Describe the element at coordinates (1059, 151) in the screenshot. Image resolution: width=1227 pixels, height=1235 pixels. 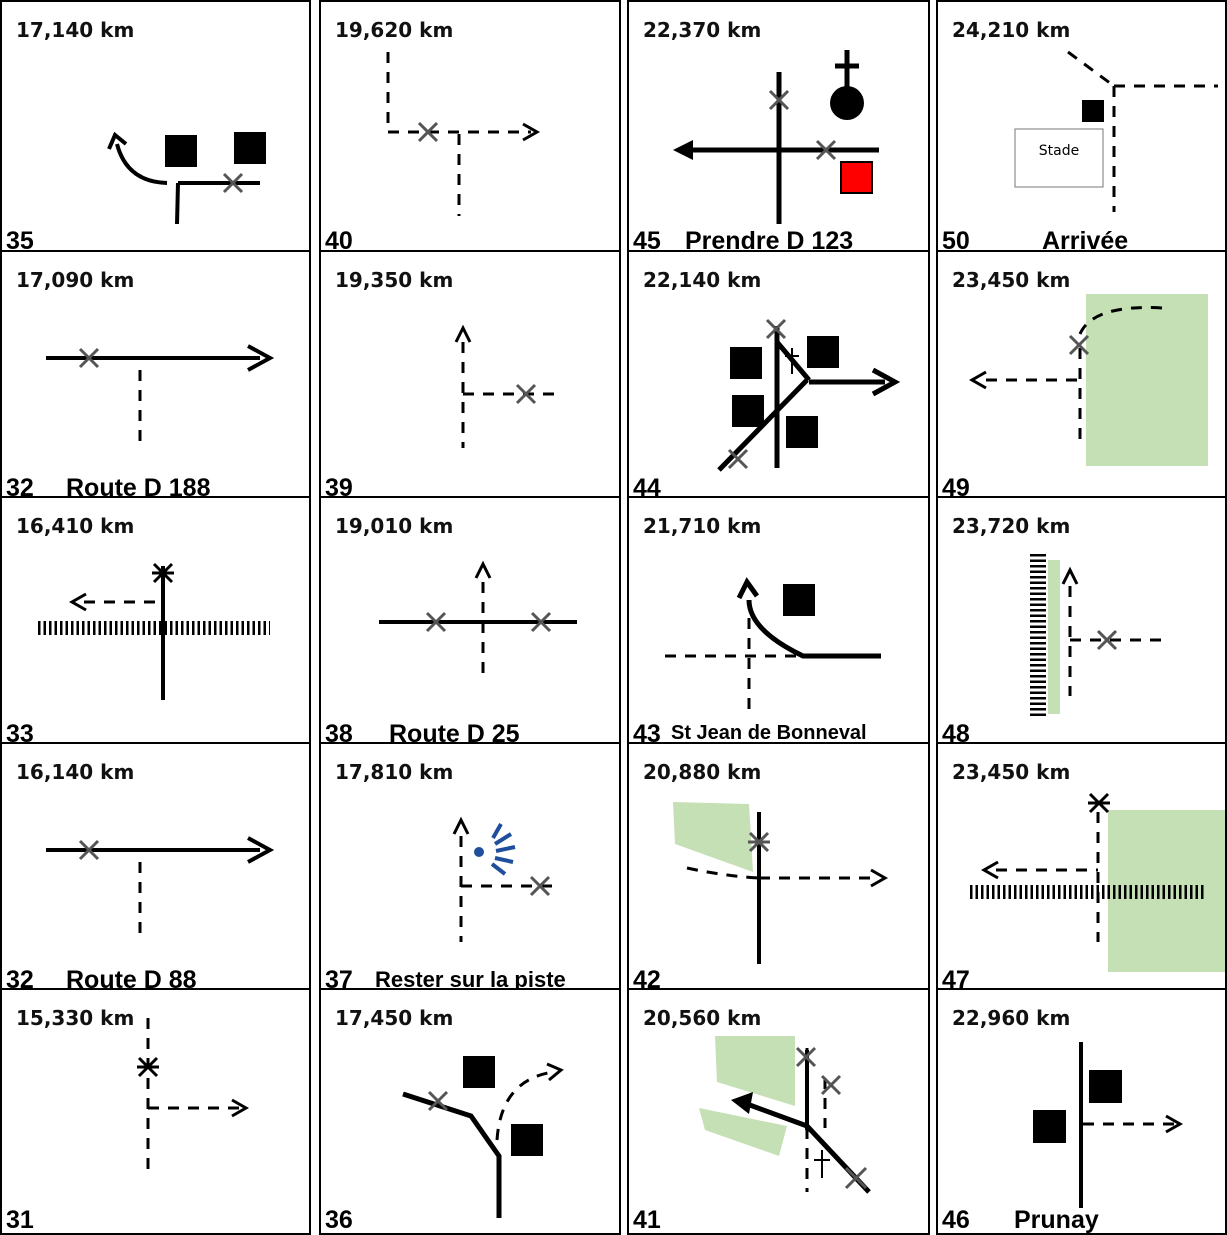
I see `stadium-label: Stade` at that location.